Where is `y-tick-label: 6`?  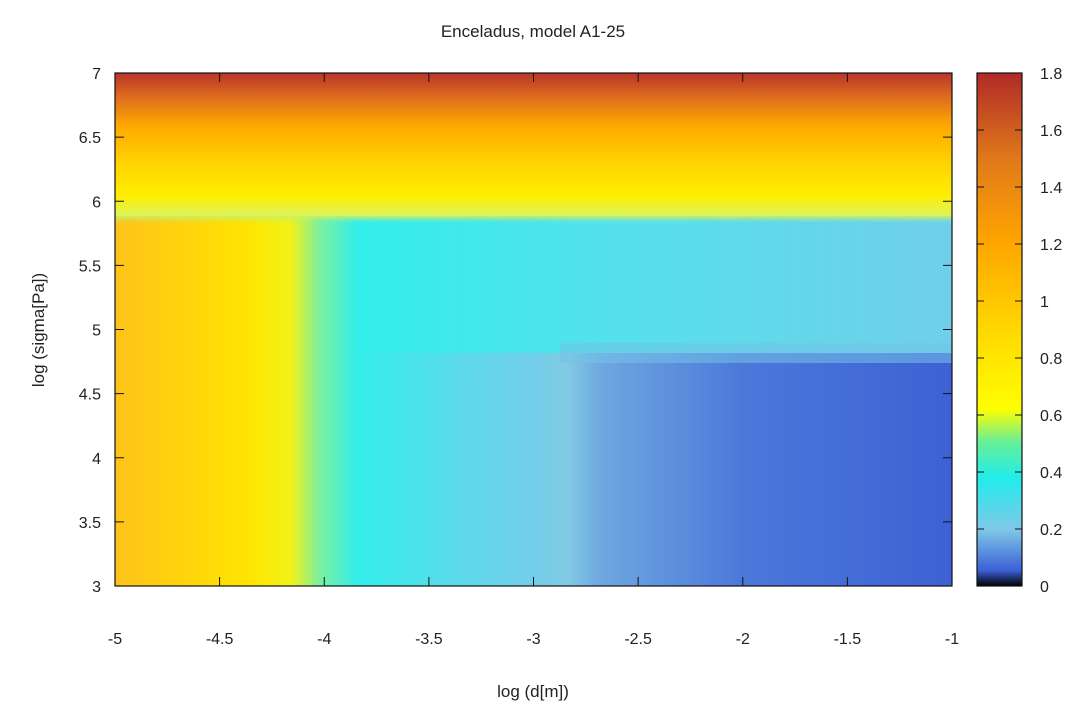
y-tick-label: 6 is located at coordinates (96, 202).